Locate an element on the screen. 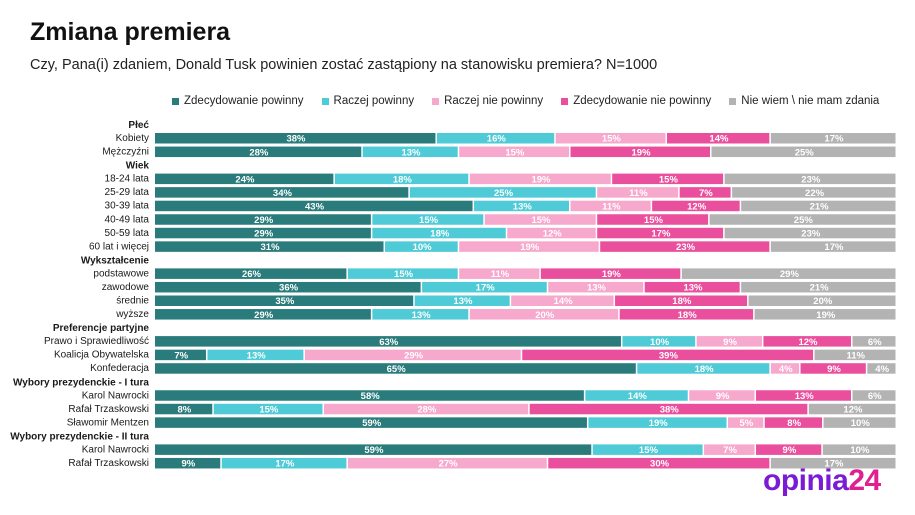 The height and width of the screenshot is (515, 915). bar-value-label: 25% is located at coordinates (805, 152).